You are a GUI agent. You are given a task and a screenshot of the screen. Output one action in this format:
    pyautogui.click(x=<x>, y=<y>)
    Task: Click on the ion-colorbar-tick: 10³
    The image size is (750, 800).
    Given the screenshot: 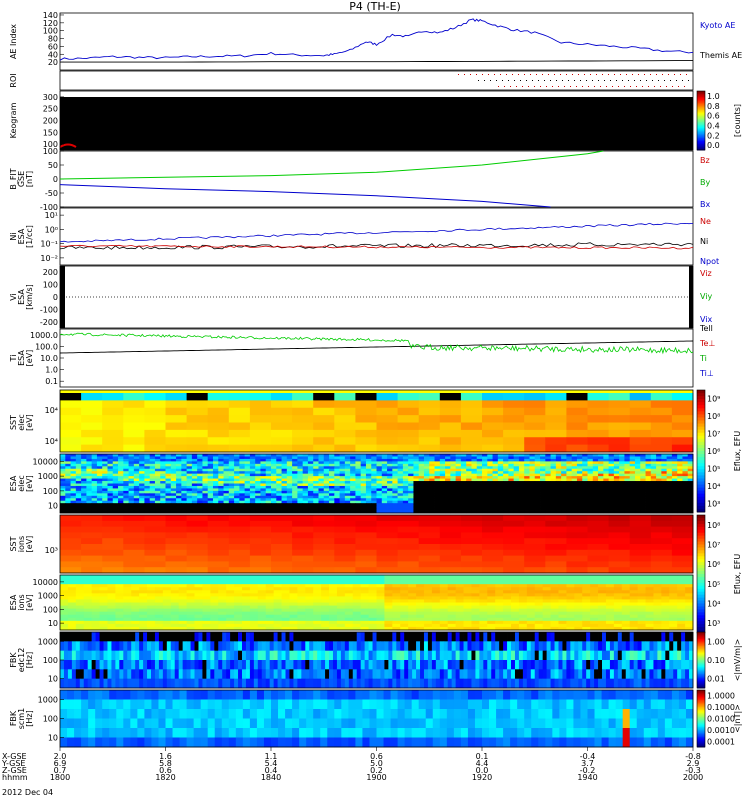 What is the action you would take?
    pyautogui.click(x=713, y=623)
    